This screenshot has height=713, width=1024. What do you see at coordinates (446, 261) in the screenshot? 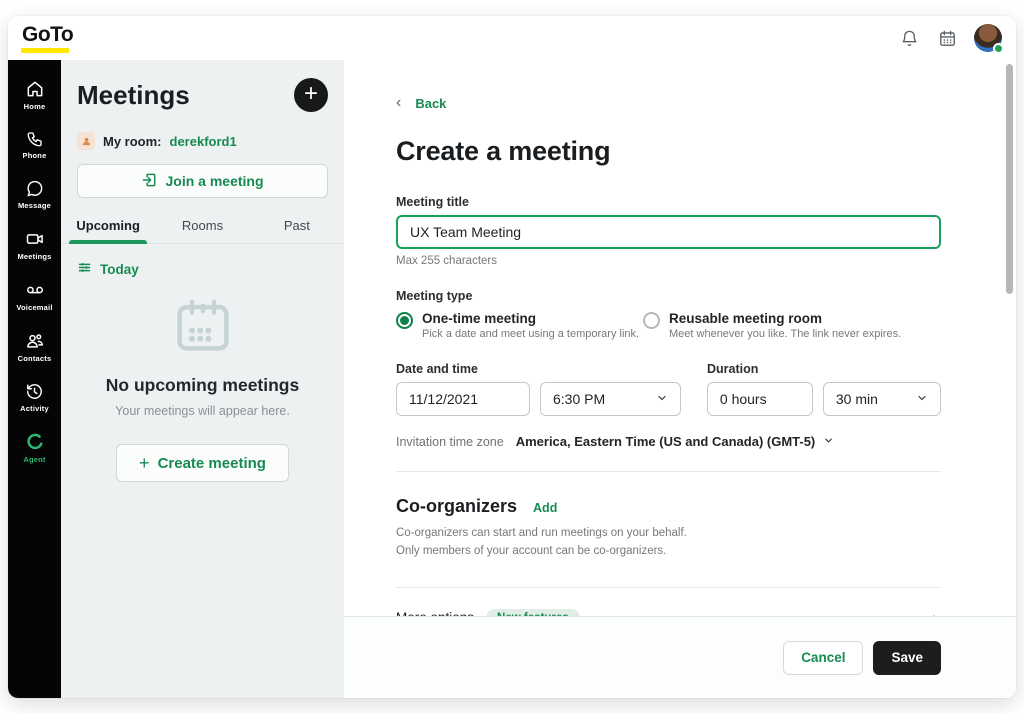
I see `meeting-title-hint: Max 255 characters` at bounding box center [446, 261].